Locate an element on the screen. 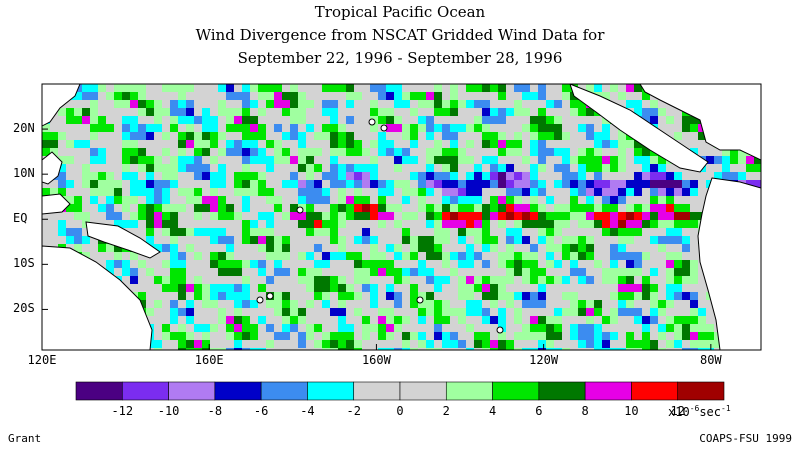  colorbar-tick-label: -4 is located at coordinates (307, 411).